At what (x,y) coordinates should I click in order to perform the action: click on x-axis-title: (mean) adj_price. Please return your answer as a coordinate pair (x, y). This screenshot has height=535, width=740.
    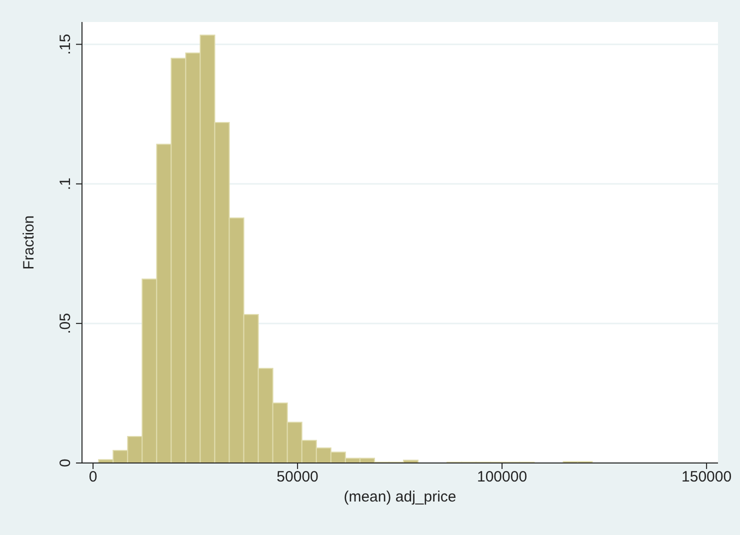
    Looking at the image, I should click on (400, 497).